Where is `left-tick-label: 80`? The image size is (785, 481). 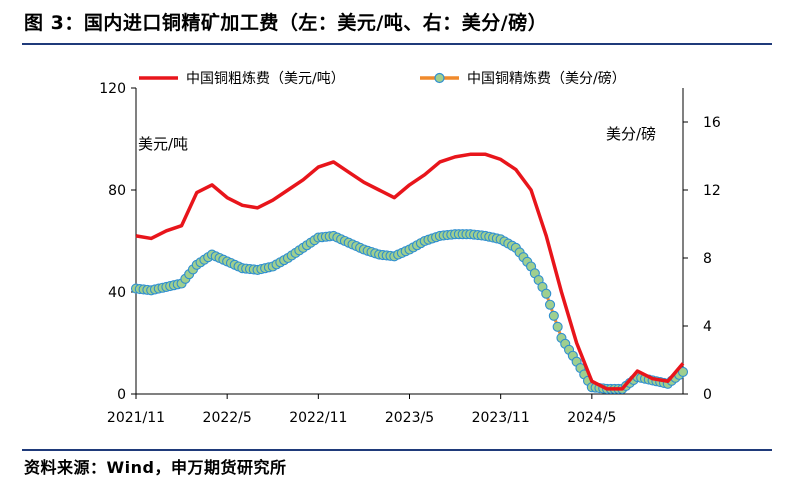 left-tick-label: 80 is located at coordinates (117, 191).